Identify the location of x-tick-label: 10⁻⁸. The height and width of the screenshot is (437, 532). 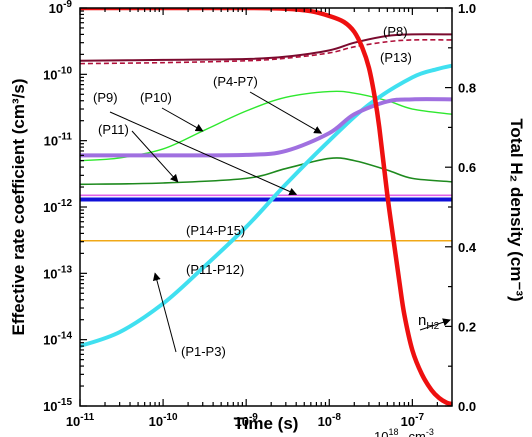
(330, 420).